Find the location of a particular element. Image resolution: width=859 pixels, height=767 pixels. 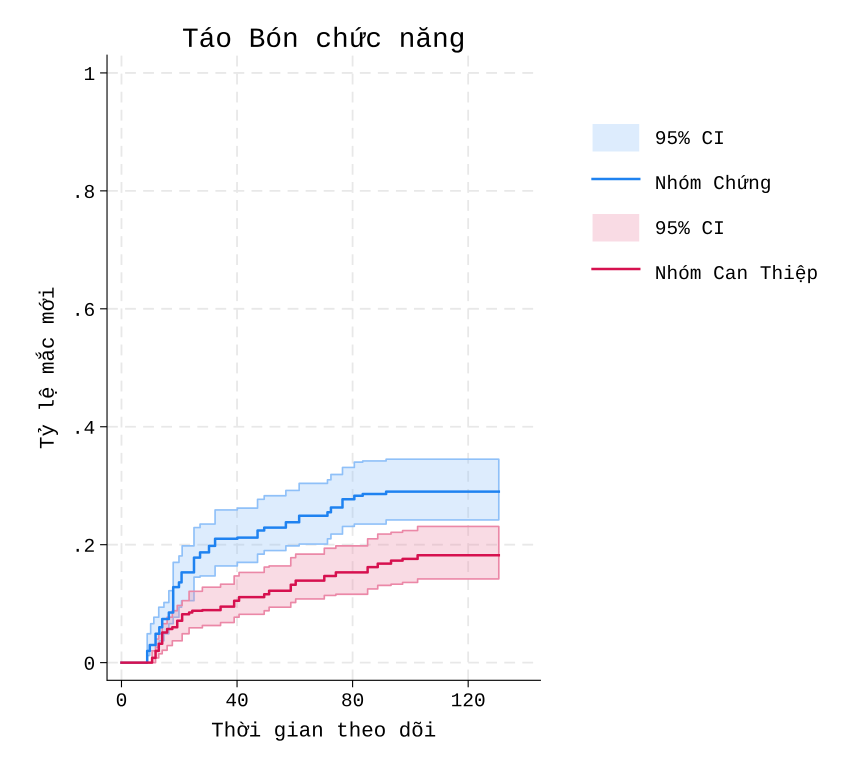

y-tick-label: 0 is located at coordinates (89, 663).